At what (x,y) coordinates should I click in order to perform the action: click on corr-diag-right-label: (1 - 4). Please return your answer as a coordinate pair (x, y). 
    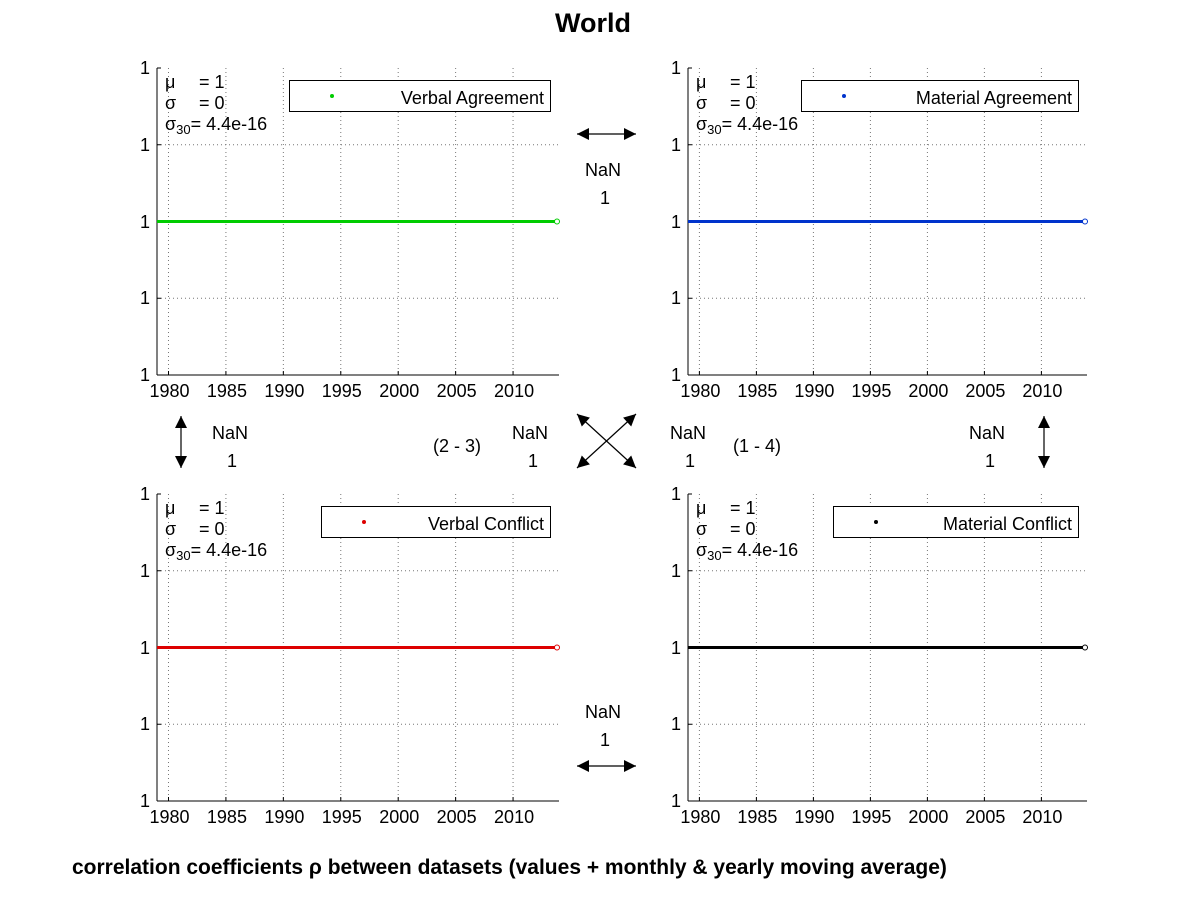
    Looking at the image, I should click on (757, 446).